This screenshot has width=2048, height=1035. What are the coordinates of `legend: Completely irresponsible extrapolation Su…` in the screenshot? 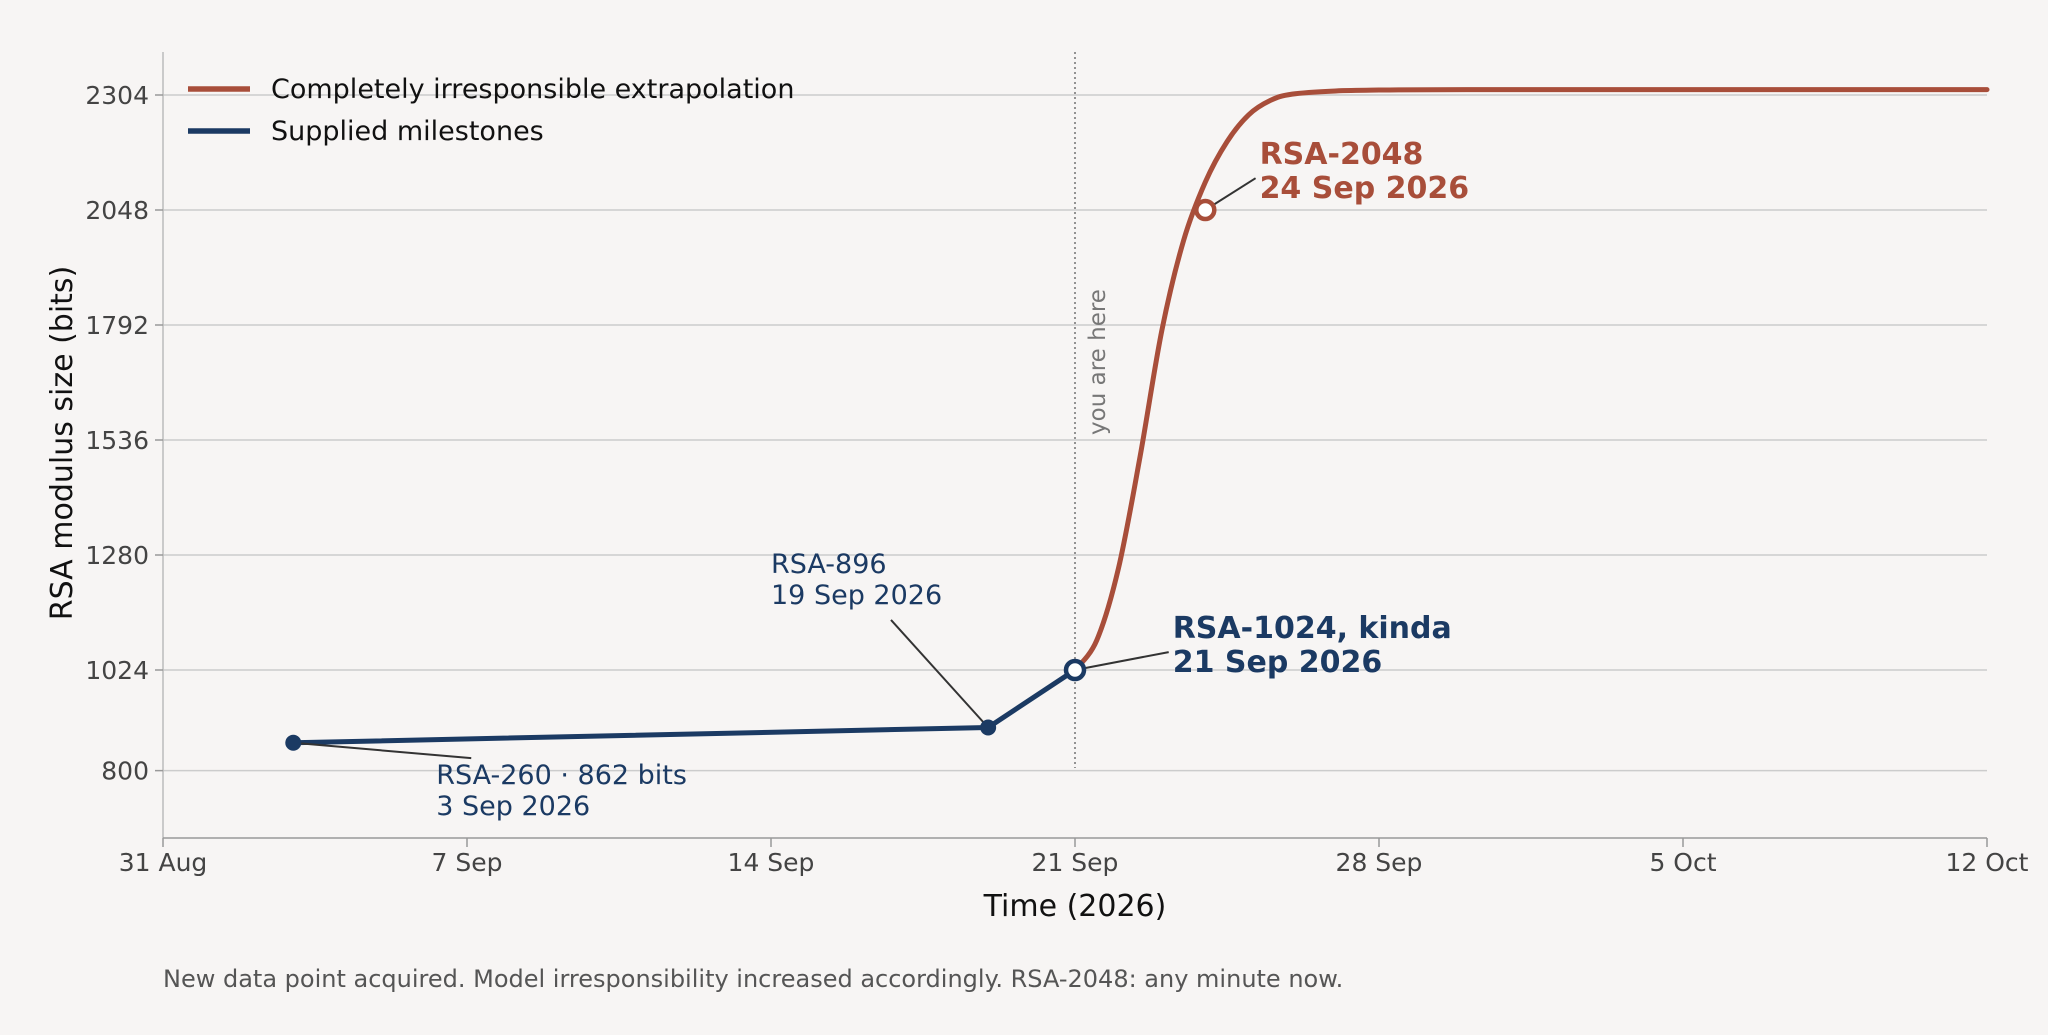 It's located at (491, 110).